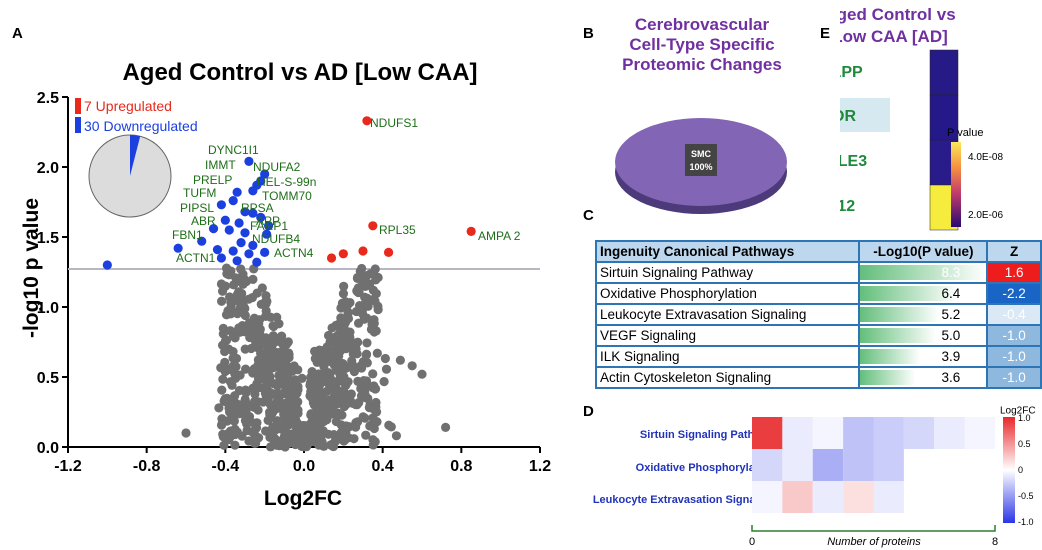 This screenshot has width=1042, height=550. Describe the element at coordinates (17, 33) in the screenshot. I see `panel-label-a: A` at that location.